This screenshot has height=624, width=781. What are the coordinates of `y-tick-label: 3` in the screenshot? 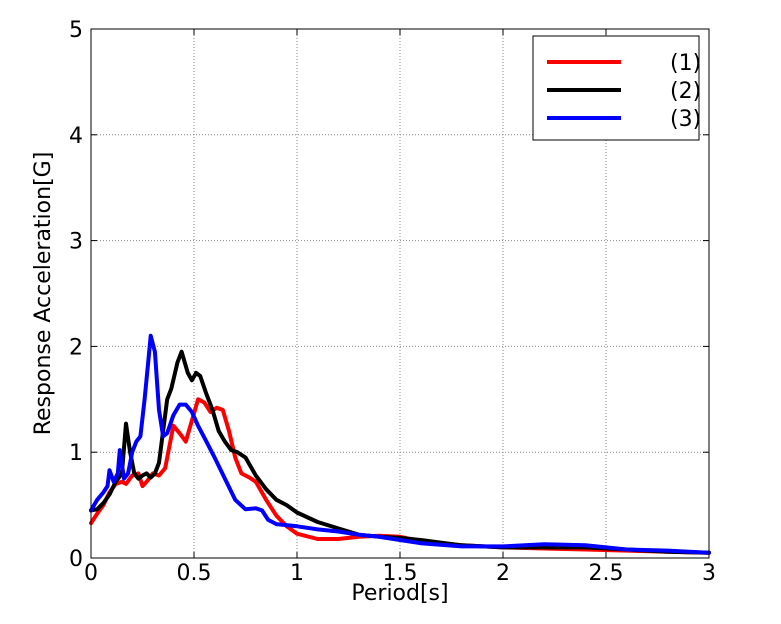 It's located at (76, 242).